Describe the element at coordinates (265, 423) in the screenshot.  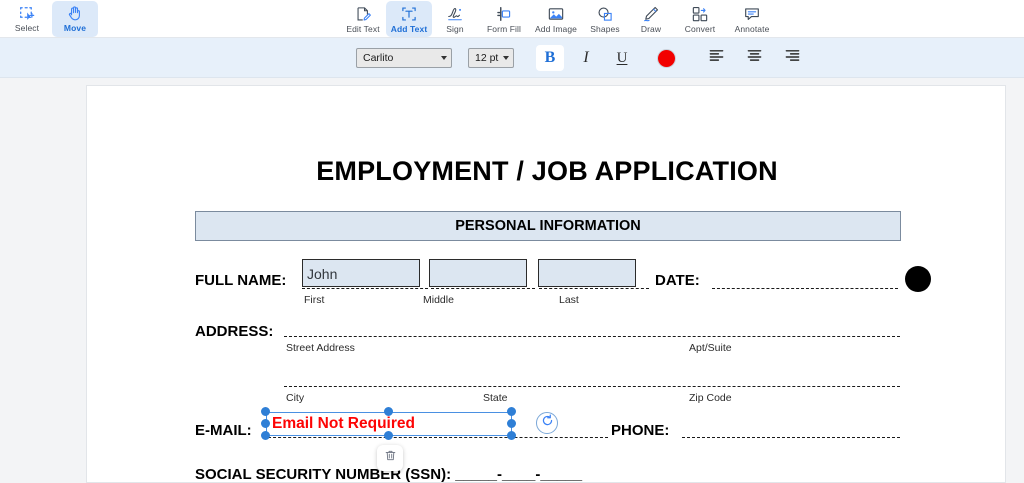
I see `resize-handle-middle-left` at that location.